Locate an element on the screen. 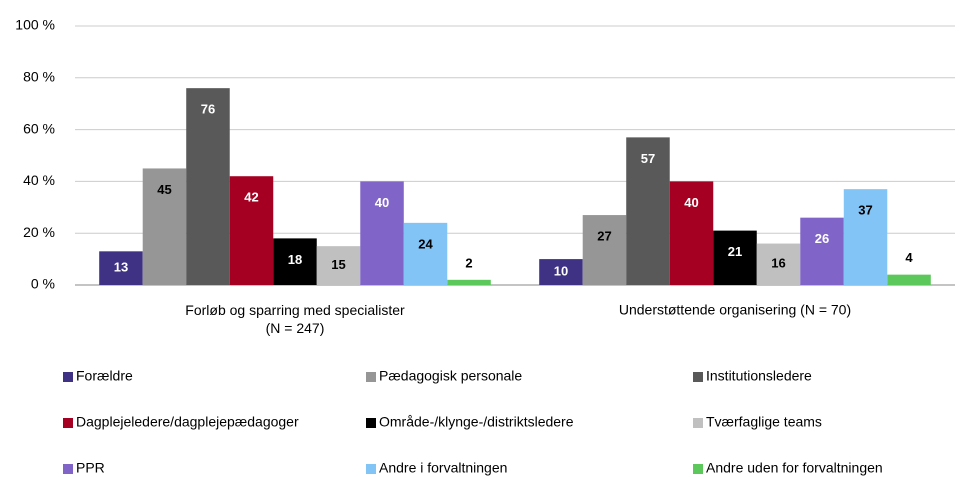 The image size is (967, 477). legend-label: Tværfaglige teams is located at coordinates (764, 422).